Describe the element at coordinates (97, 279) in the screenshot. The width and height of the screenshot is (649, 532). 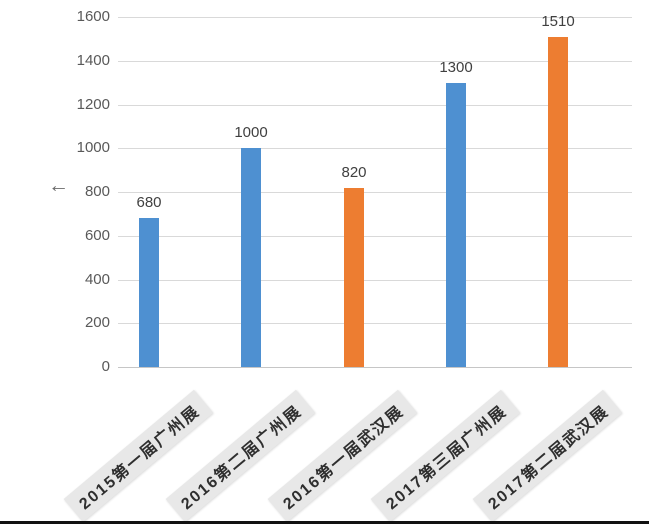
I see `y-tick-label: 400` at that location.